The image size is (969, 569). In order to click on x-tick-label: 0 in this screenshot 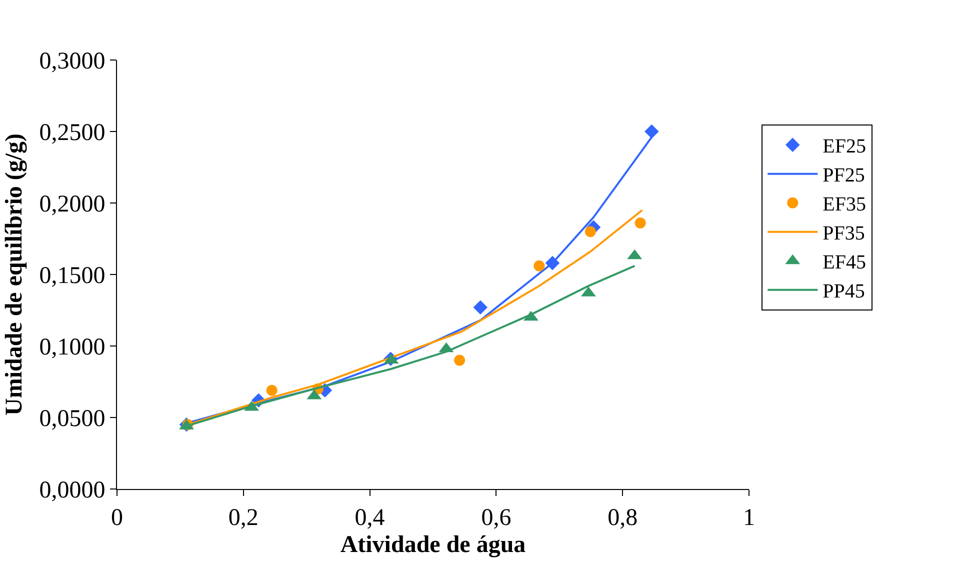, I will do `click(117, 517)`.